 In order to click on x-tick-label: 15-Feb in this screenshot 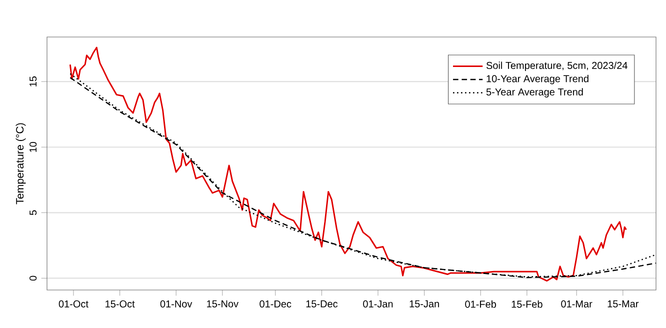, I will do `click(527, 304)`.